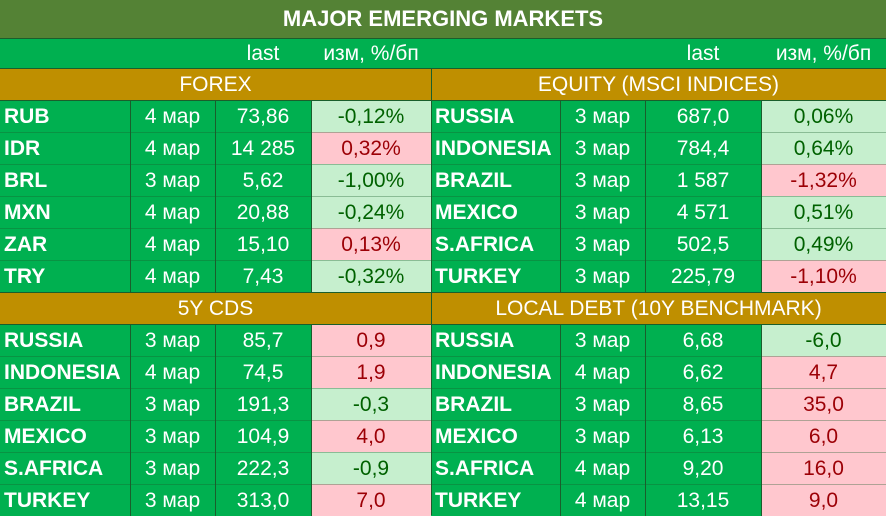  Describe the element at coordinates (703, 500) in the screenshot. I see `row-last: 13,15` at that location.